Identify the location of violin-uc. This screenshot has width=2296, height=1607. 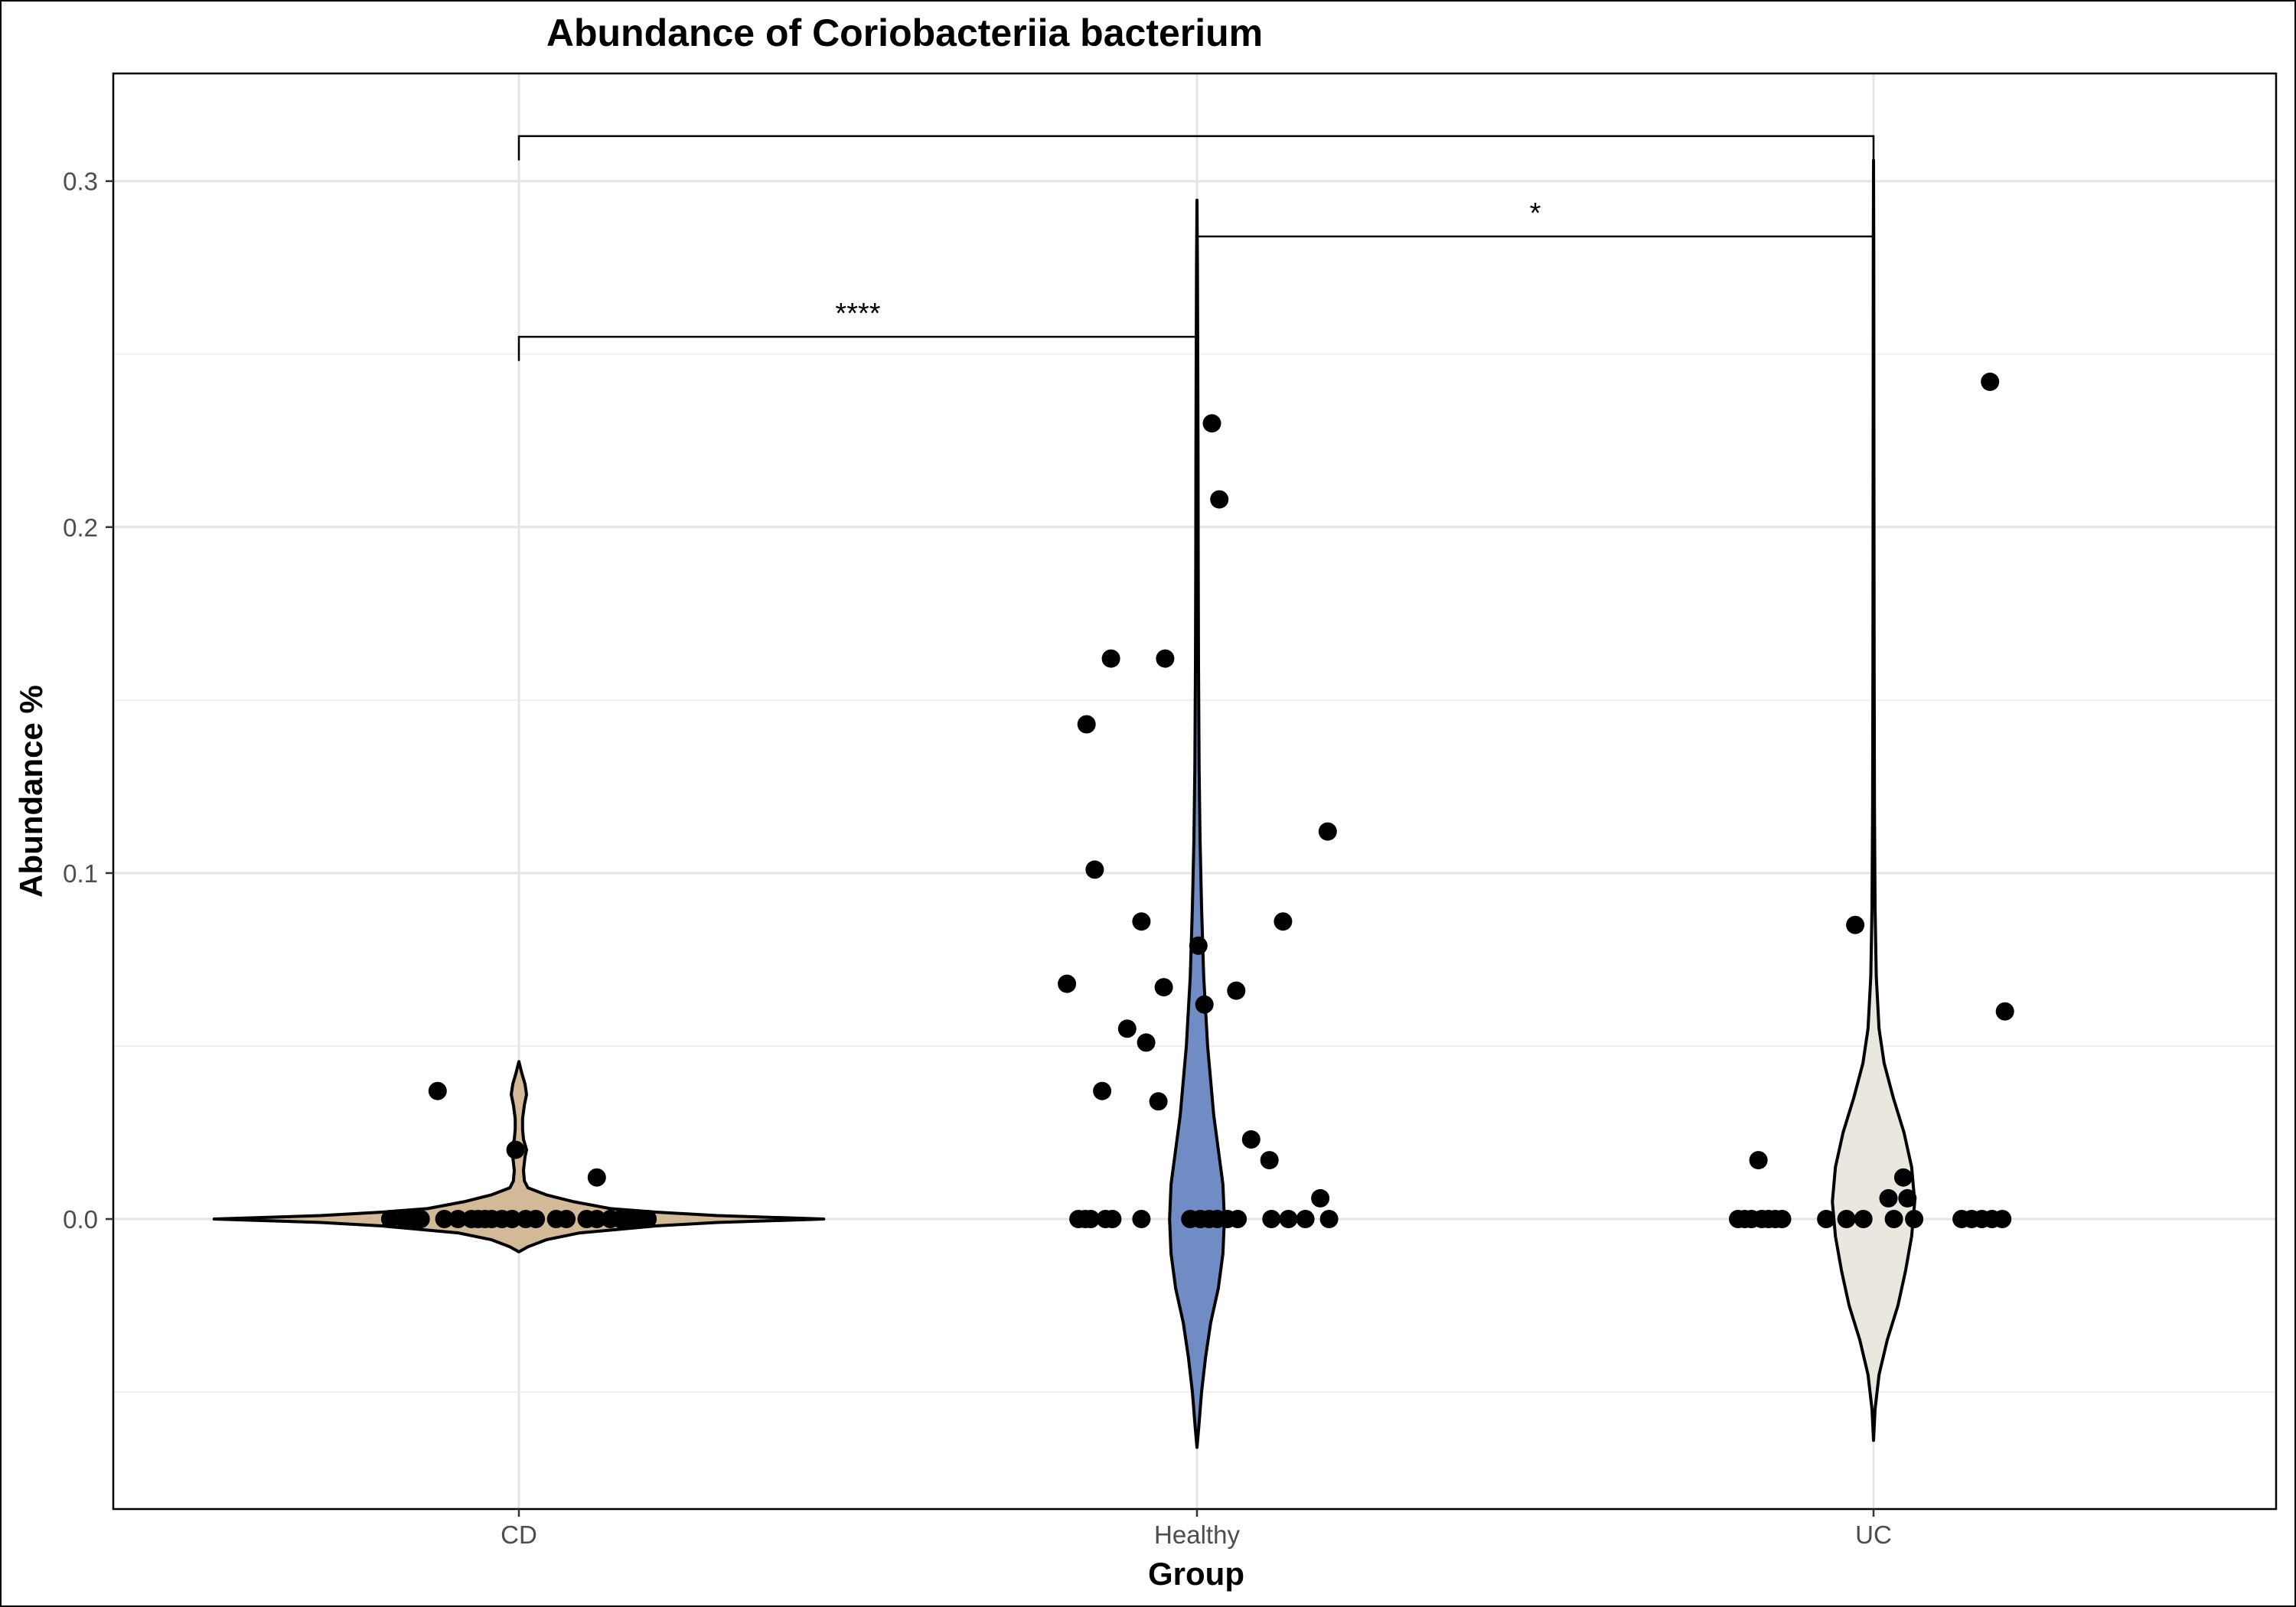
(1873, 800).